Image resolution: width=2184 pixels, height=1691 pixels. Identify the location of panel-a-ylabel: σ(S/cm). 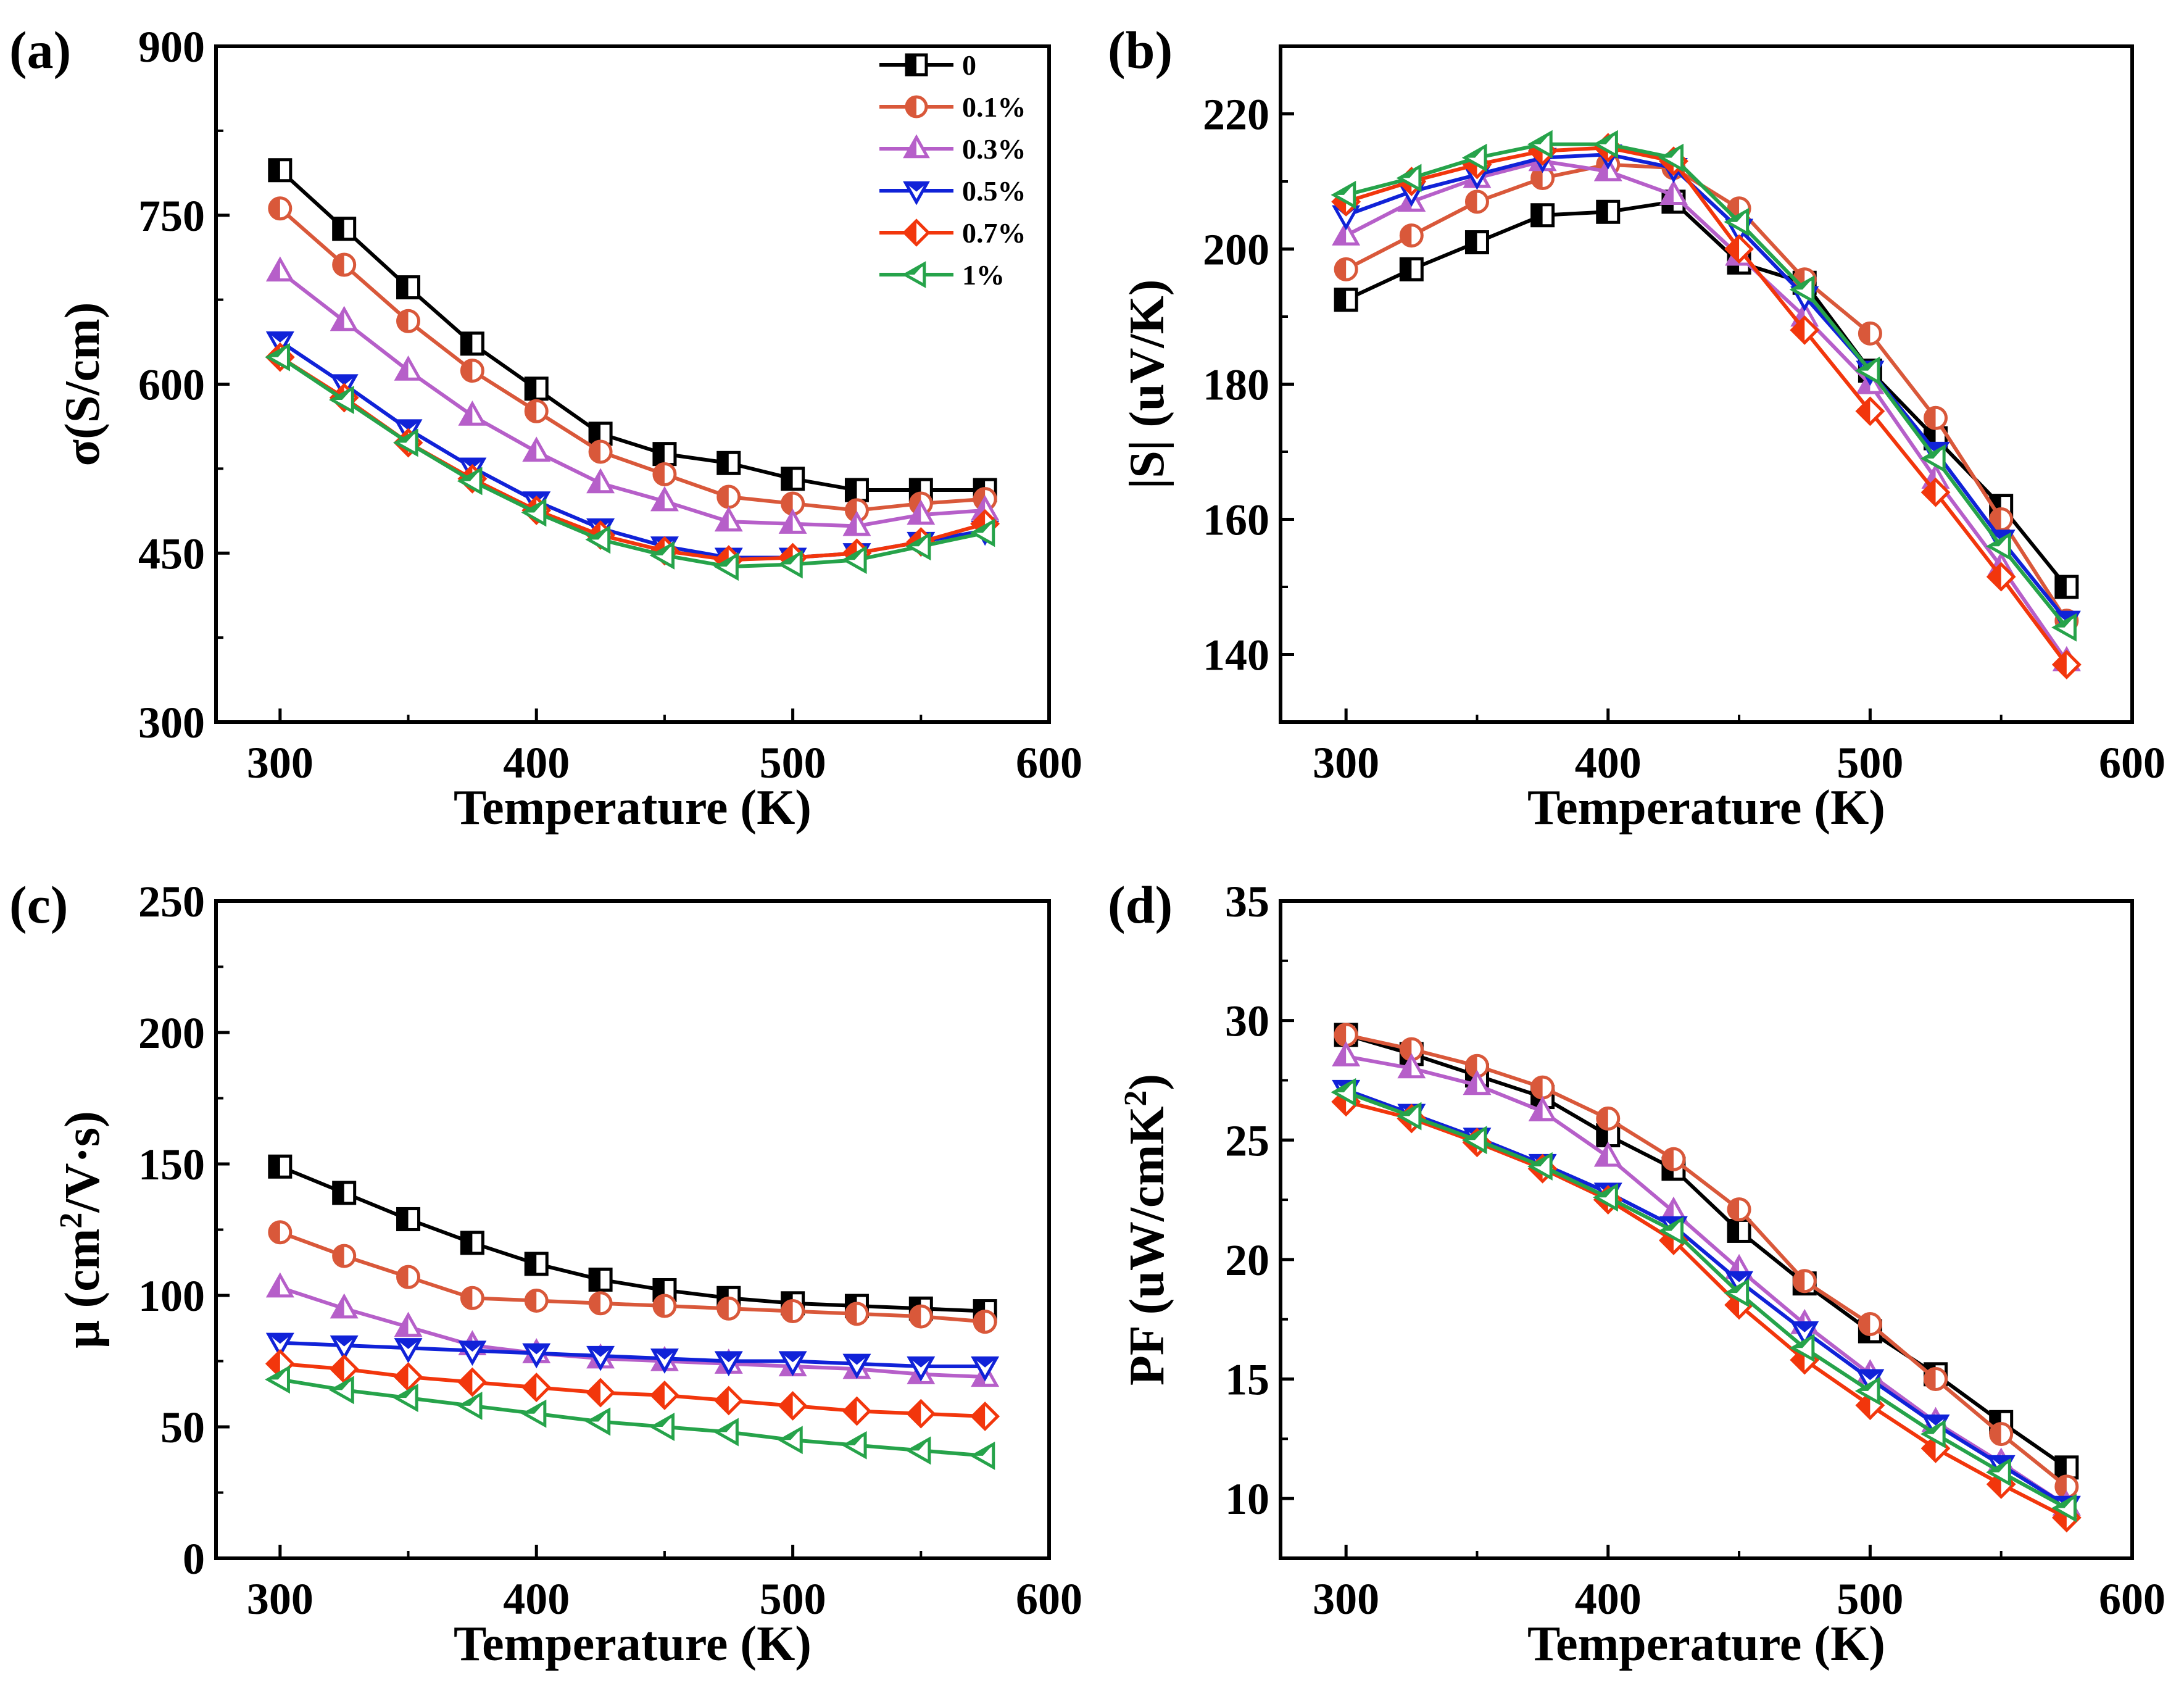
(83, 384).